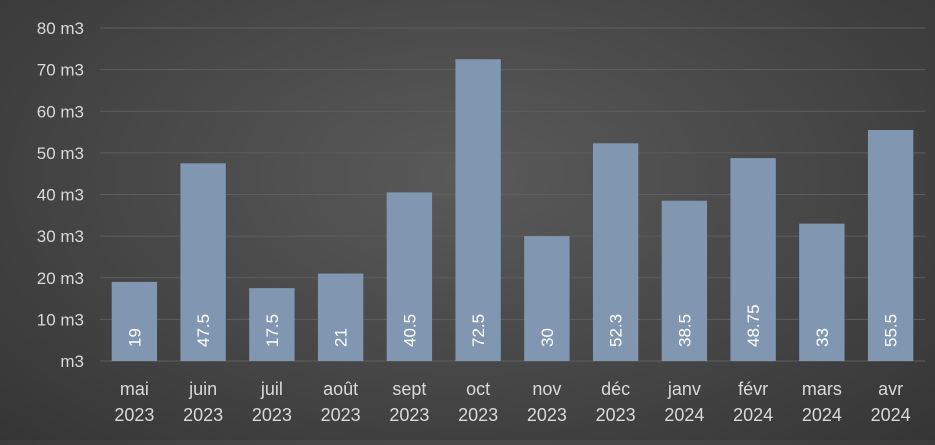 Image resolution: width=935 pixels, height=445 pixels. What do you see at coordinates (478, 389) in the screenshot?
I see `x-tick-label-month: oct` at bounding box center [478, 389].